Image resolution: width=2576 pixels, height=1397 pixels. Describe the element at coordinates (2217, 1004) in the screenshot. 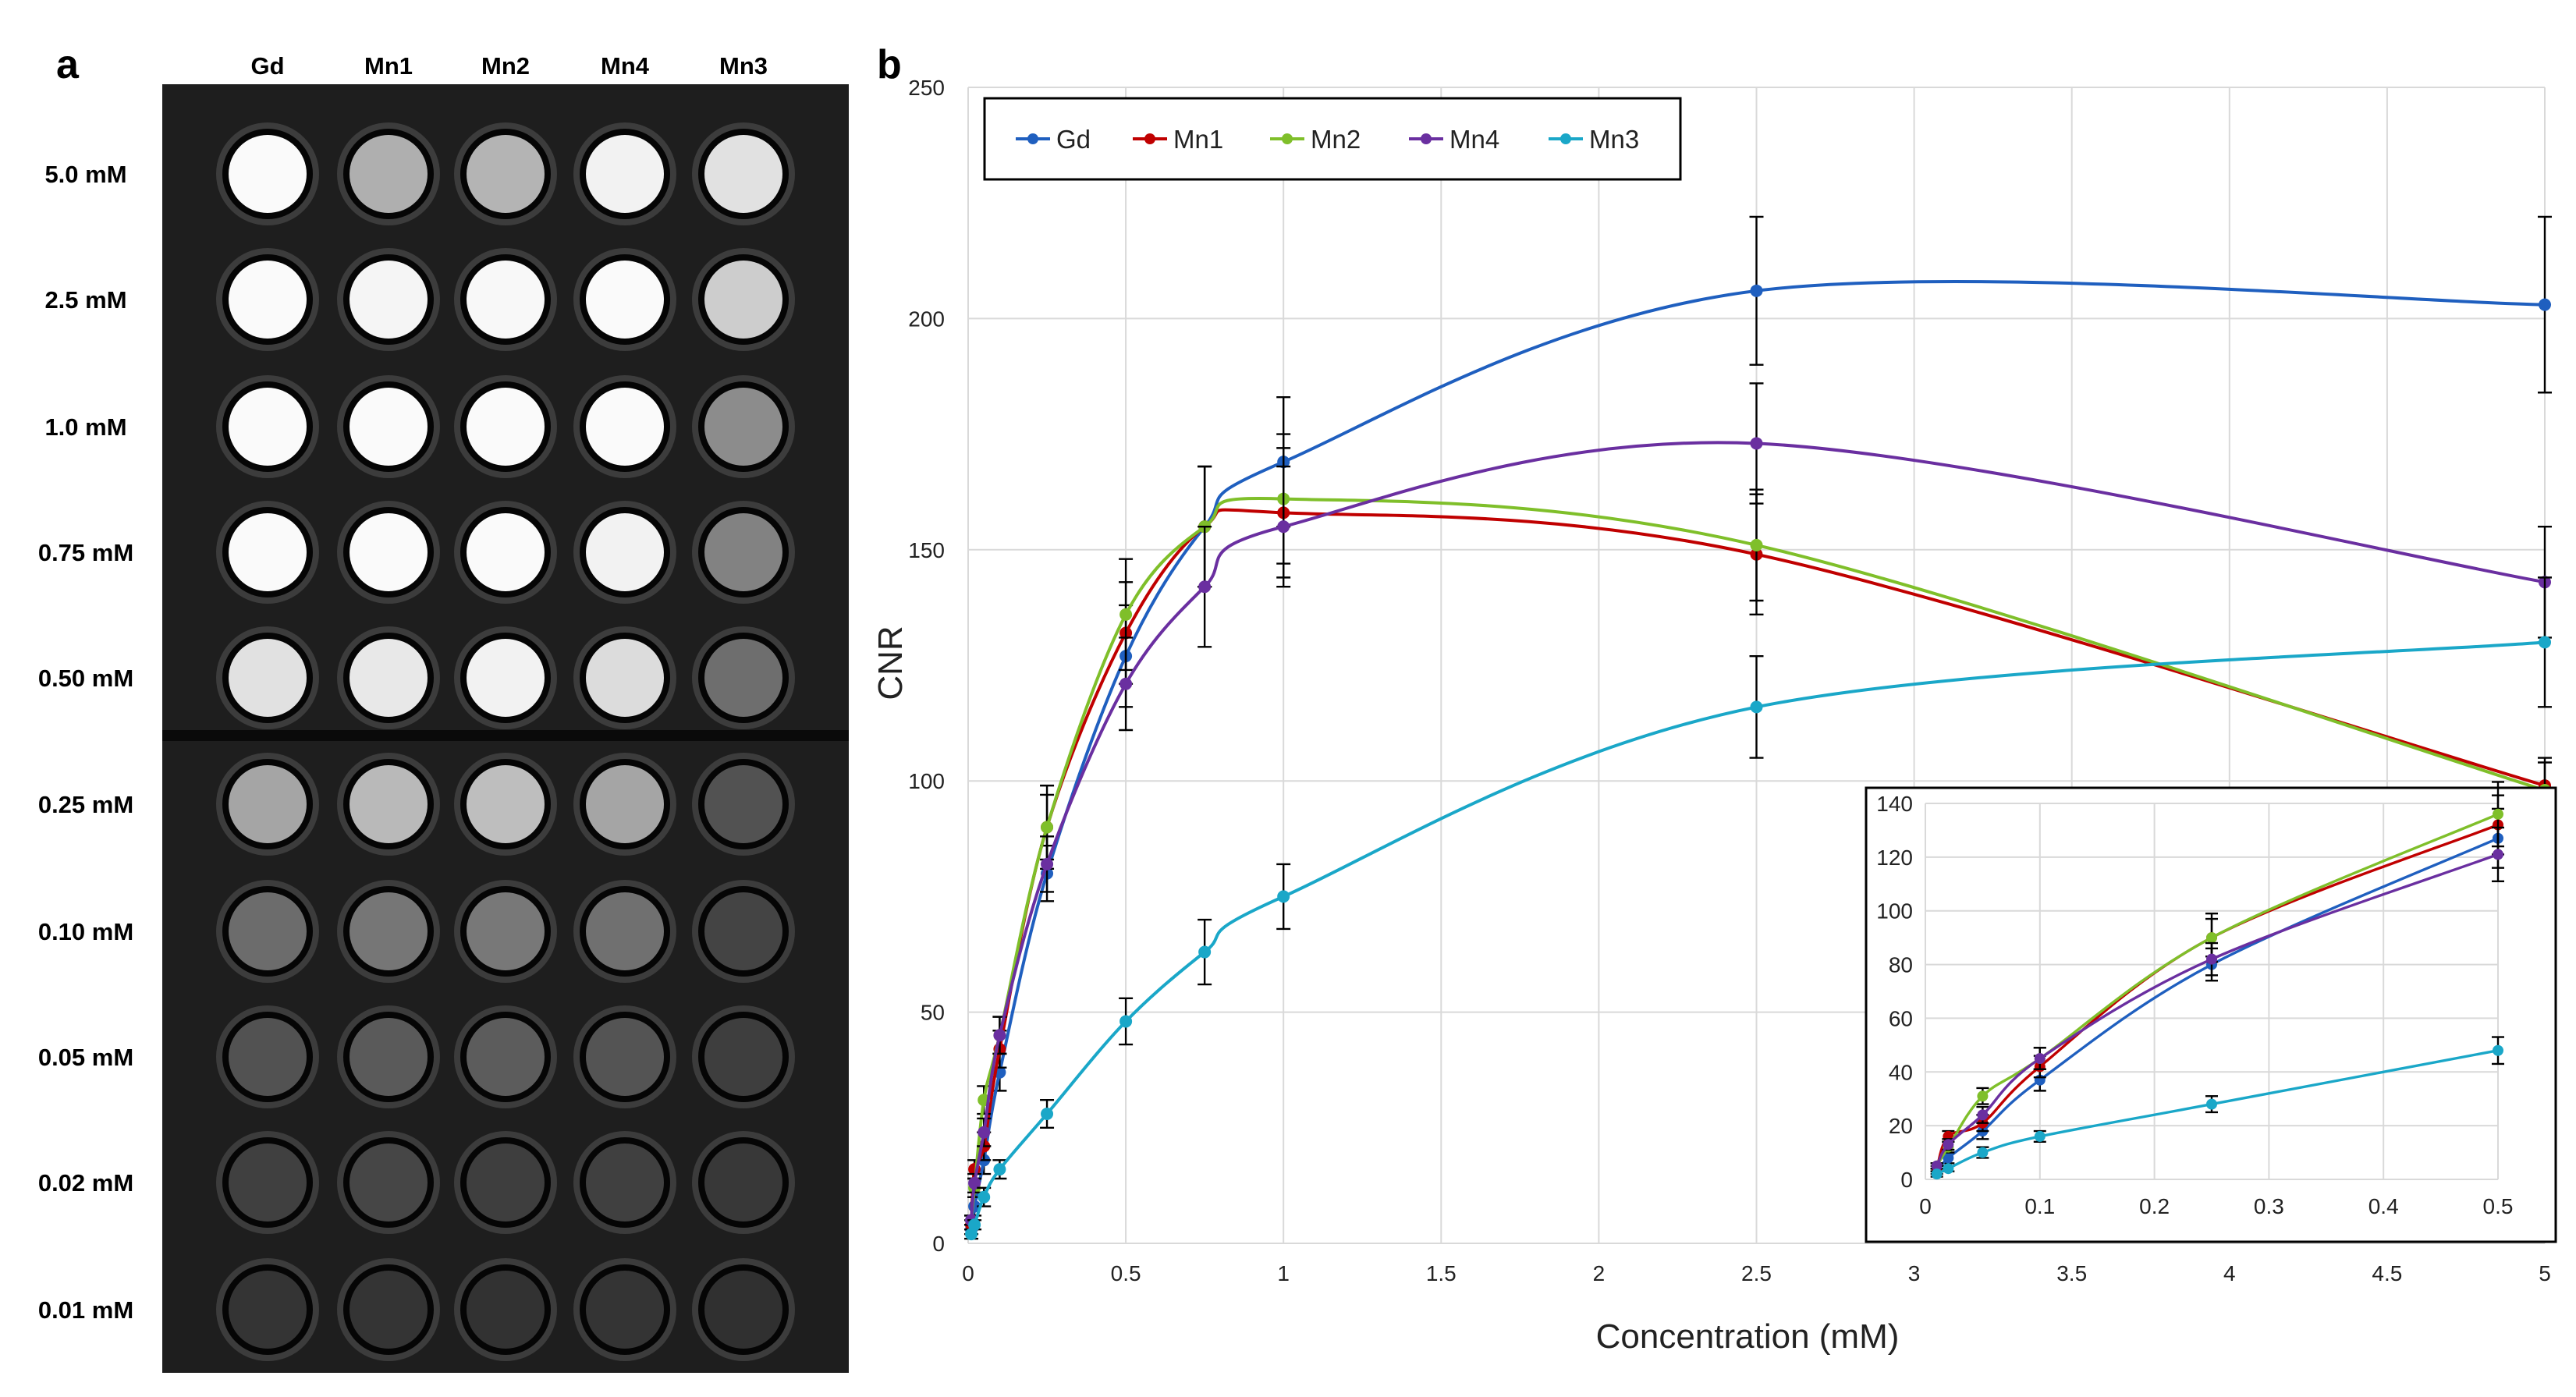

I see `series-line-gd` at that location.